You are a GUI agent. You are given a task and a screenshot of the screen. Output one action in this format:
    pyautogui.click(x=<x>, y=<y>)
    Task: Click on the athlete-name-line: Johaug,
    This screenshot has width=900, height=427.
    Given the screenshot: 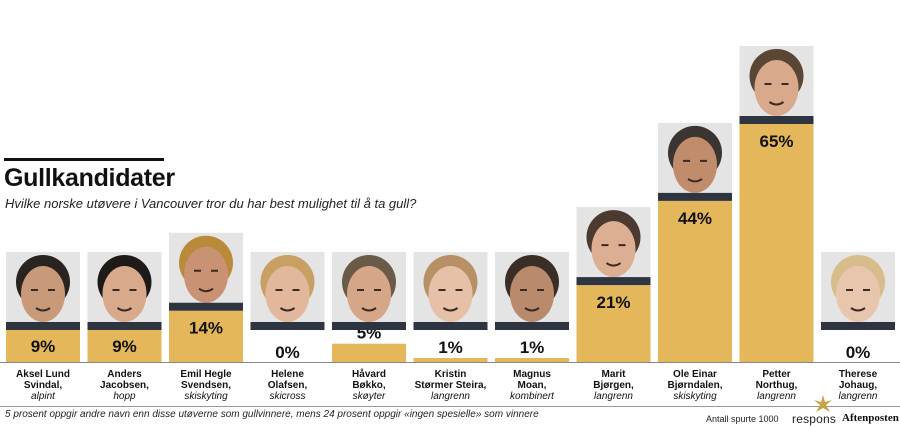 What is the action you would take?
    pyautogui.click(x=858, y=385)
    